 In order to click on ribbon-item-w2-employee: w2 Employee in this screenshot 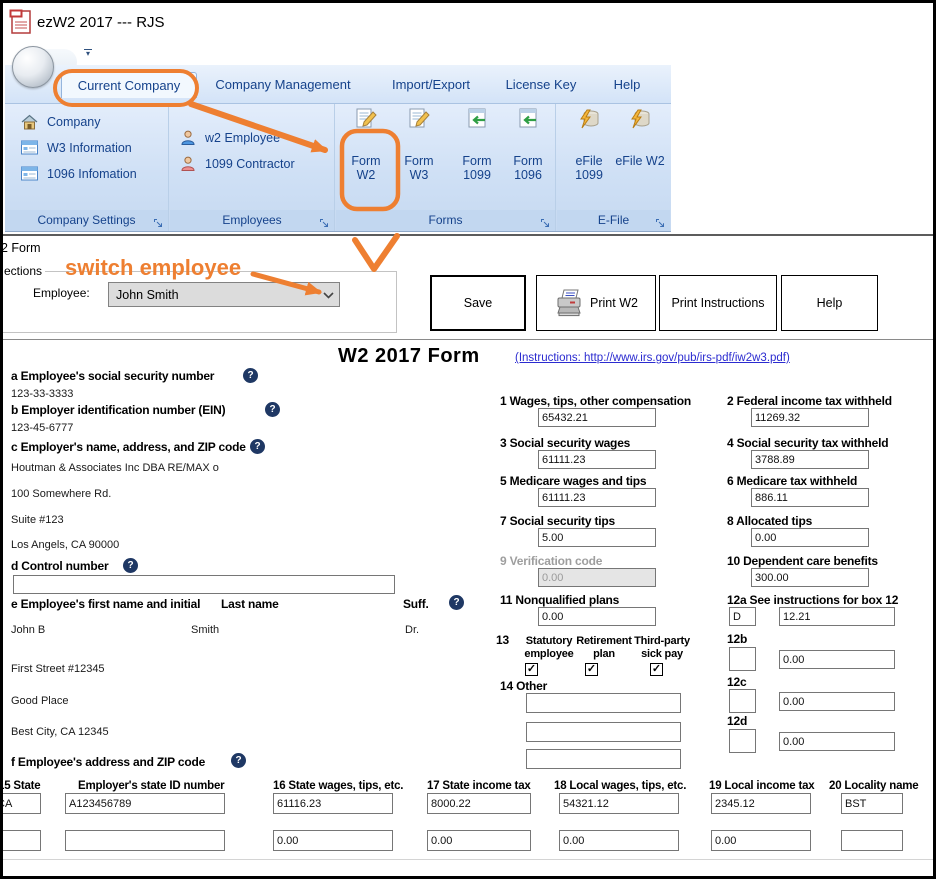, I will do `click(230, 138)`.